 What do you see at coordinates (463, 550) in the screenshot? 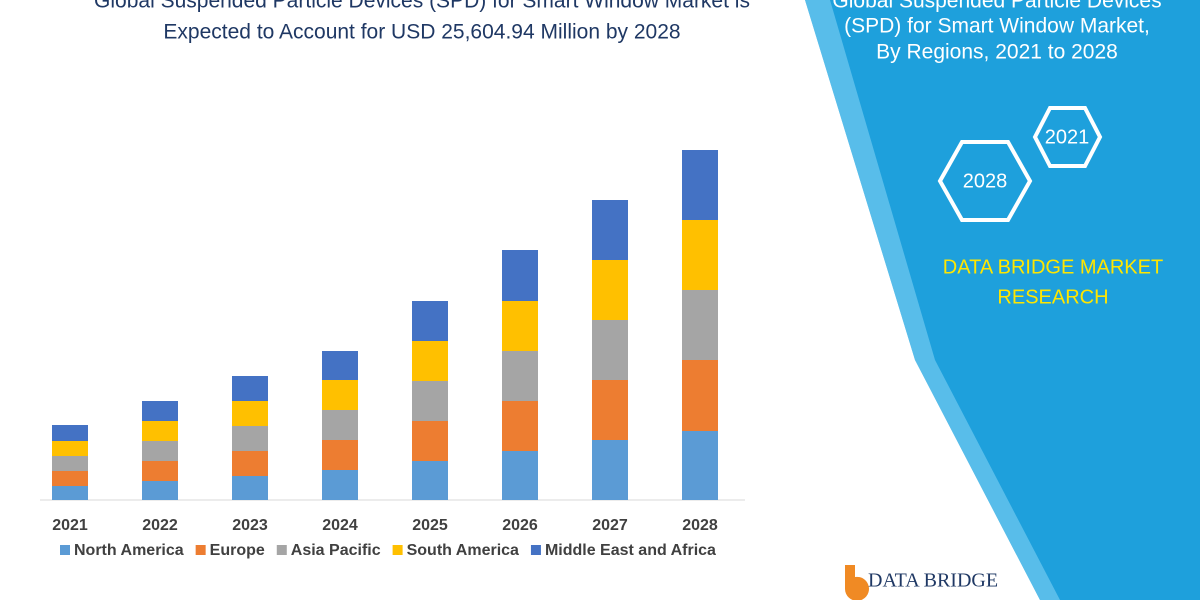
I see `legend-label: South America` at bounding box center [463, 550].